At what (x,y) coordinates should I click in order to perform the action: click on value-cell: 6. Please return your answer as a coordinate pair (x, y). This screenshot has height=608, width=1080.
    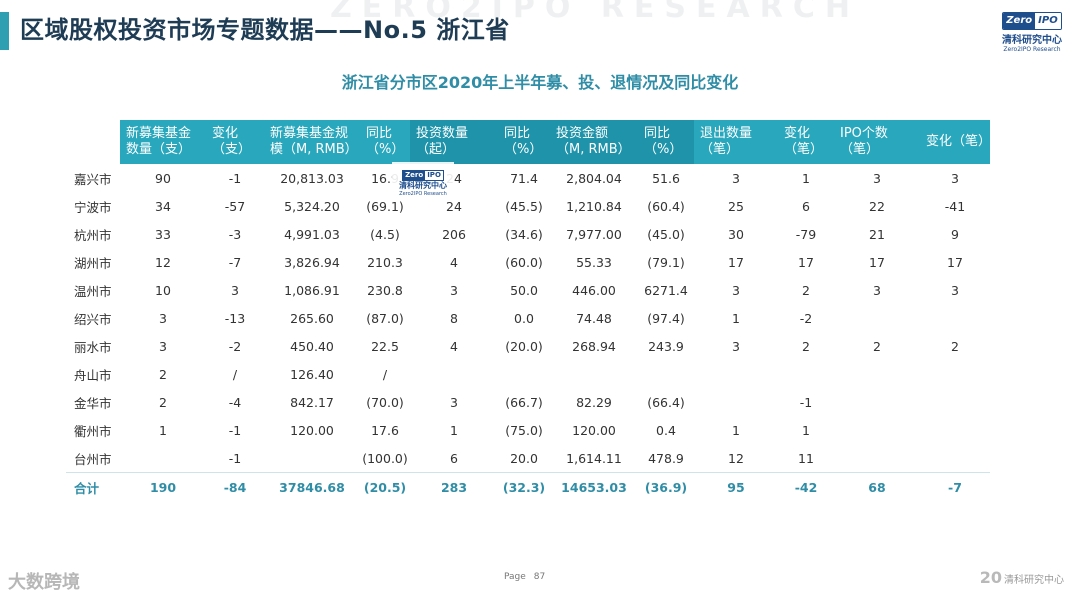
    Looking at the image, I should click on (806, 206).